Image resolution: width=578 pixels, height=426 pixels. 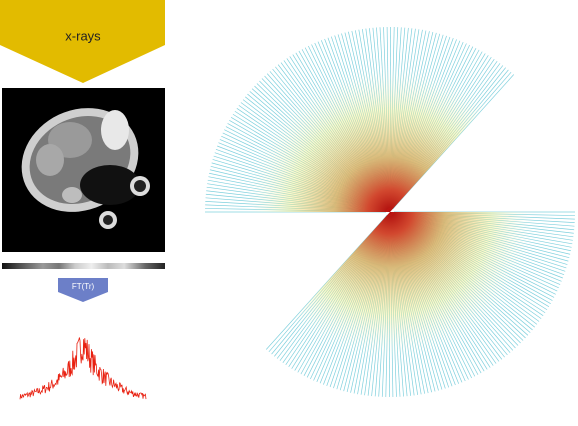 I want to click on xray-arrow, so click(x=82, y=41).